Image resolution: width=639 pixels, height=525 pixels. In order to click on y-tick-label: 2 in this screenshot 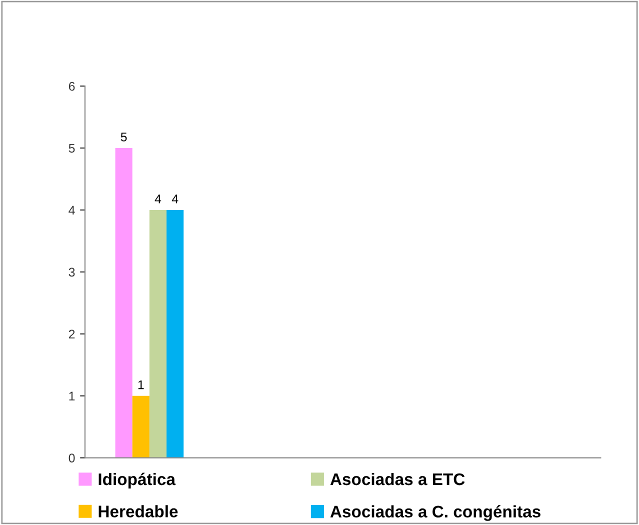, I will do `click(71, 334)`.